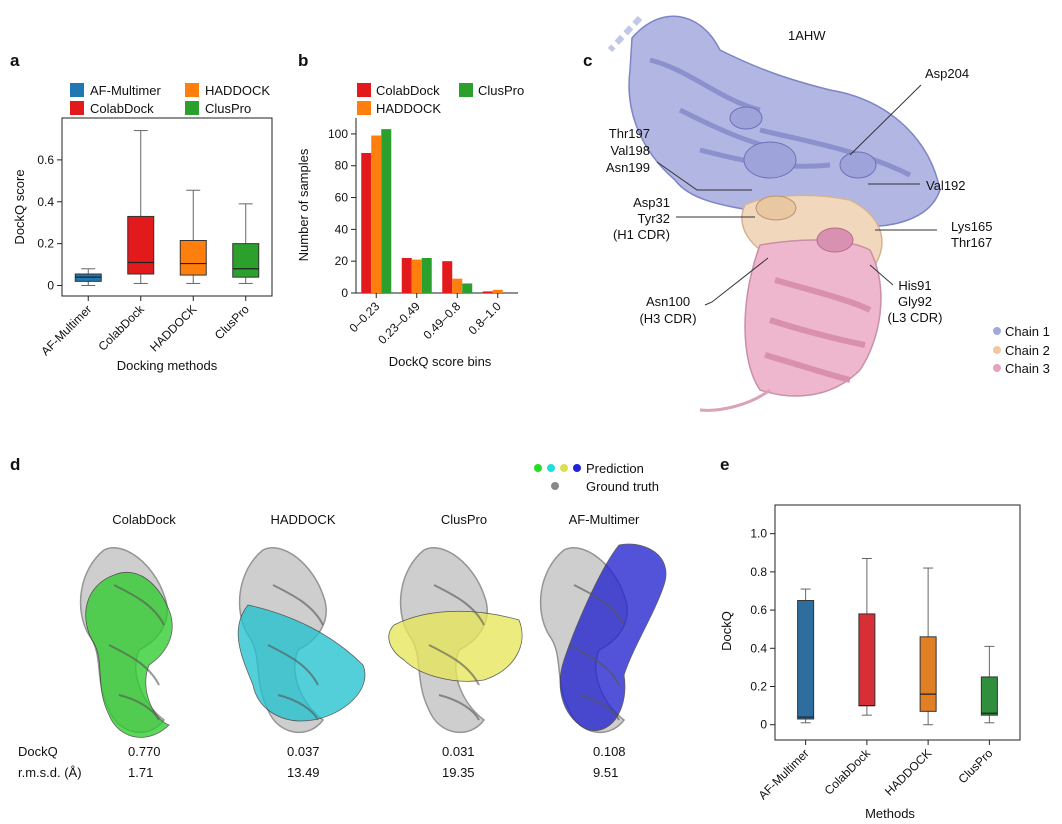 The width and height of the screenshot is (1062, 824). What do you see at coordinates (373, 640) in the screenshot?
I see `panel-d-structures` at bounding box center [373, 640].